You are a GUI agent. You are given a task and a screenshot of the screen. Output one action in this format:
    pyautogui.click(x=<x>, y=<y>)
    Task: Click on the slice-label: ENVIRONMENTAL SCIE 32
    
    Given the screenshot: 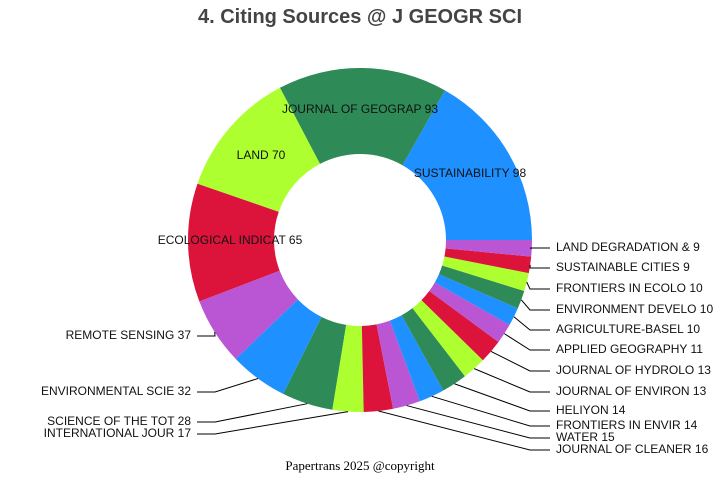 What is the action you would take?
    pyautogui.click(x=116, y=391)
    